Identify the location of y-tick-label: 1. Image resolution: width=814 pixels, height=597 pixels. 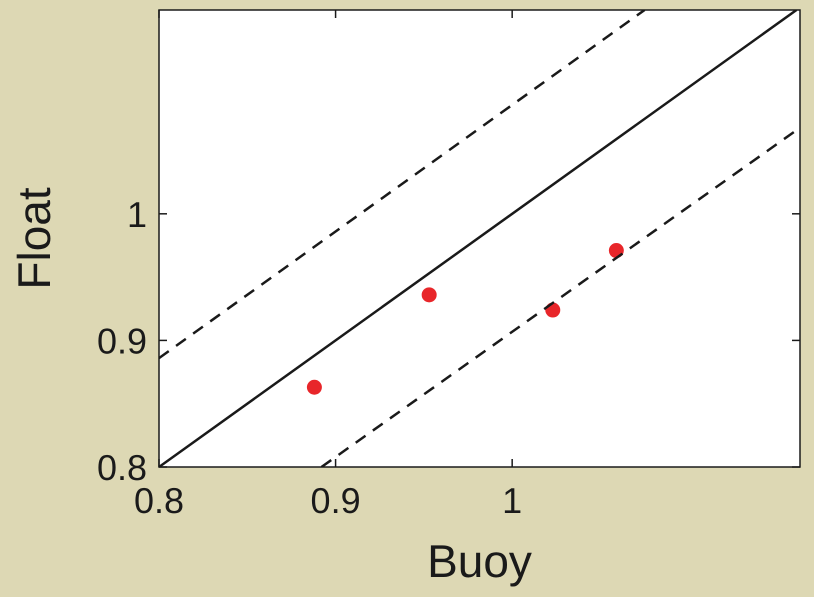
(136, 214).